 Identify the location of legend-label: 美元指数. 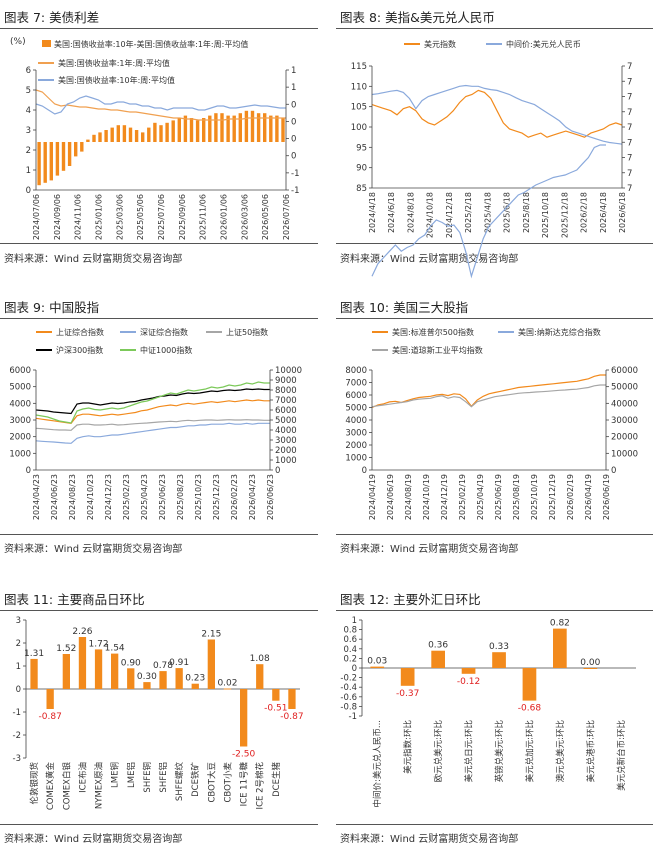
(440, 44).